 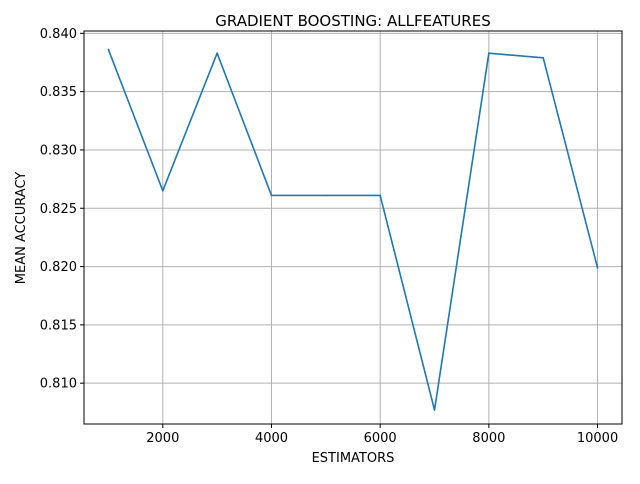 I want to click on y-axis-label: MEAN ACCURACY, so click(x=21, y=228).